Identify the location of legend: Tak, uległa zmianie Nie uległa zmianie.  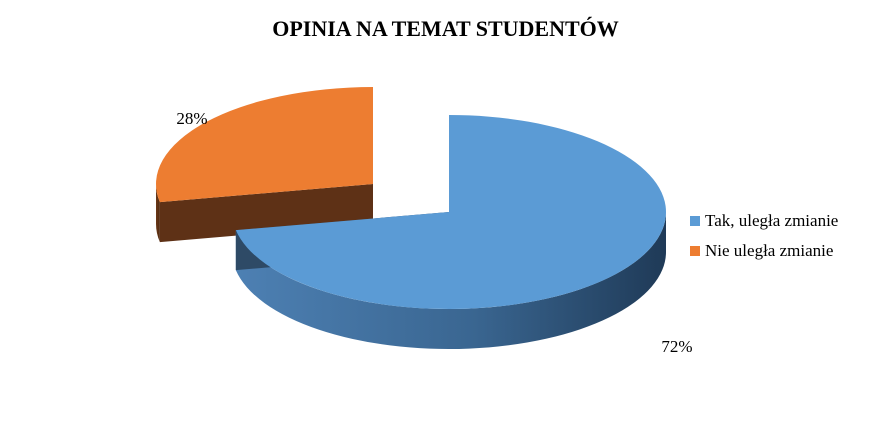
(764, 236).